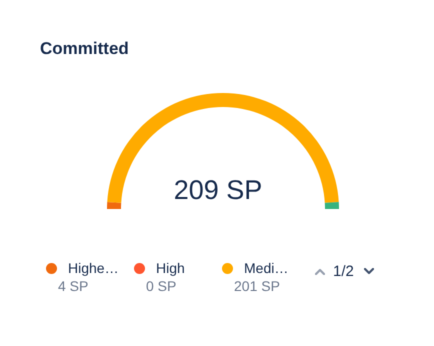 This screenshot has height=346, width=434. I want to click on text: 209 SP, so click(218, 190).